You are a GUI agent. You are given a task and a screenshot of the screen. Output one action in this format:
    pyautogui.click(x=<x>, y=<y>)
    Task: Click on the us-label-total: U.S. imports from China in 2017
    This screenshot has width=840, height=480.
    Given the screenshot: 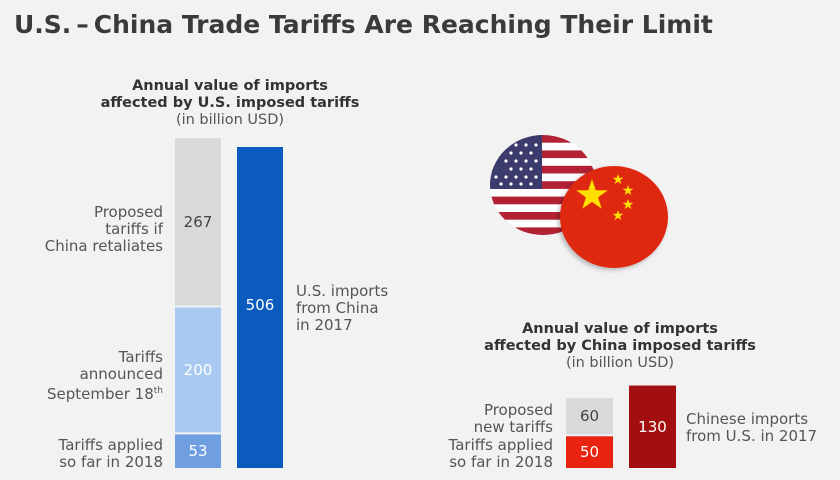 What is the action you would take?
    pyautogui.click(x=342, y=308)
    